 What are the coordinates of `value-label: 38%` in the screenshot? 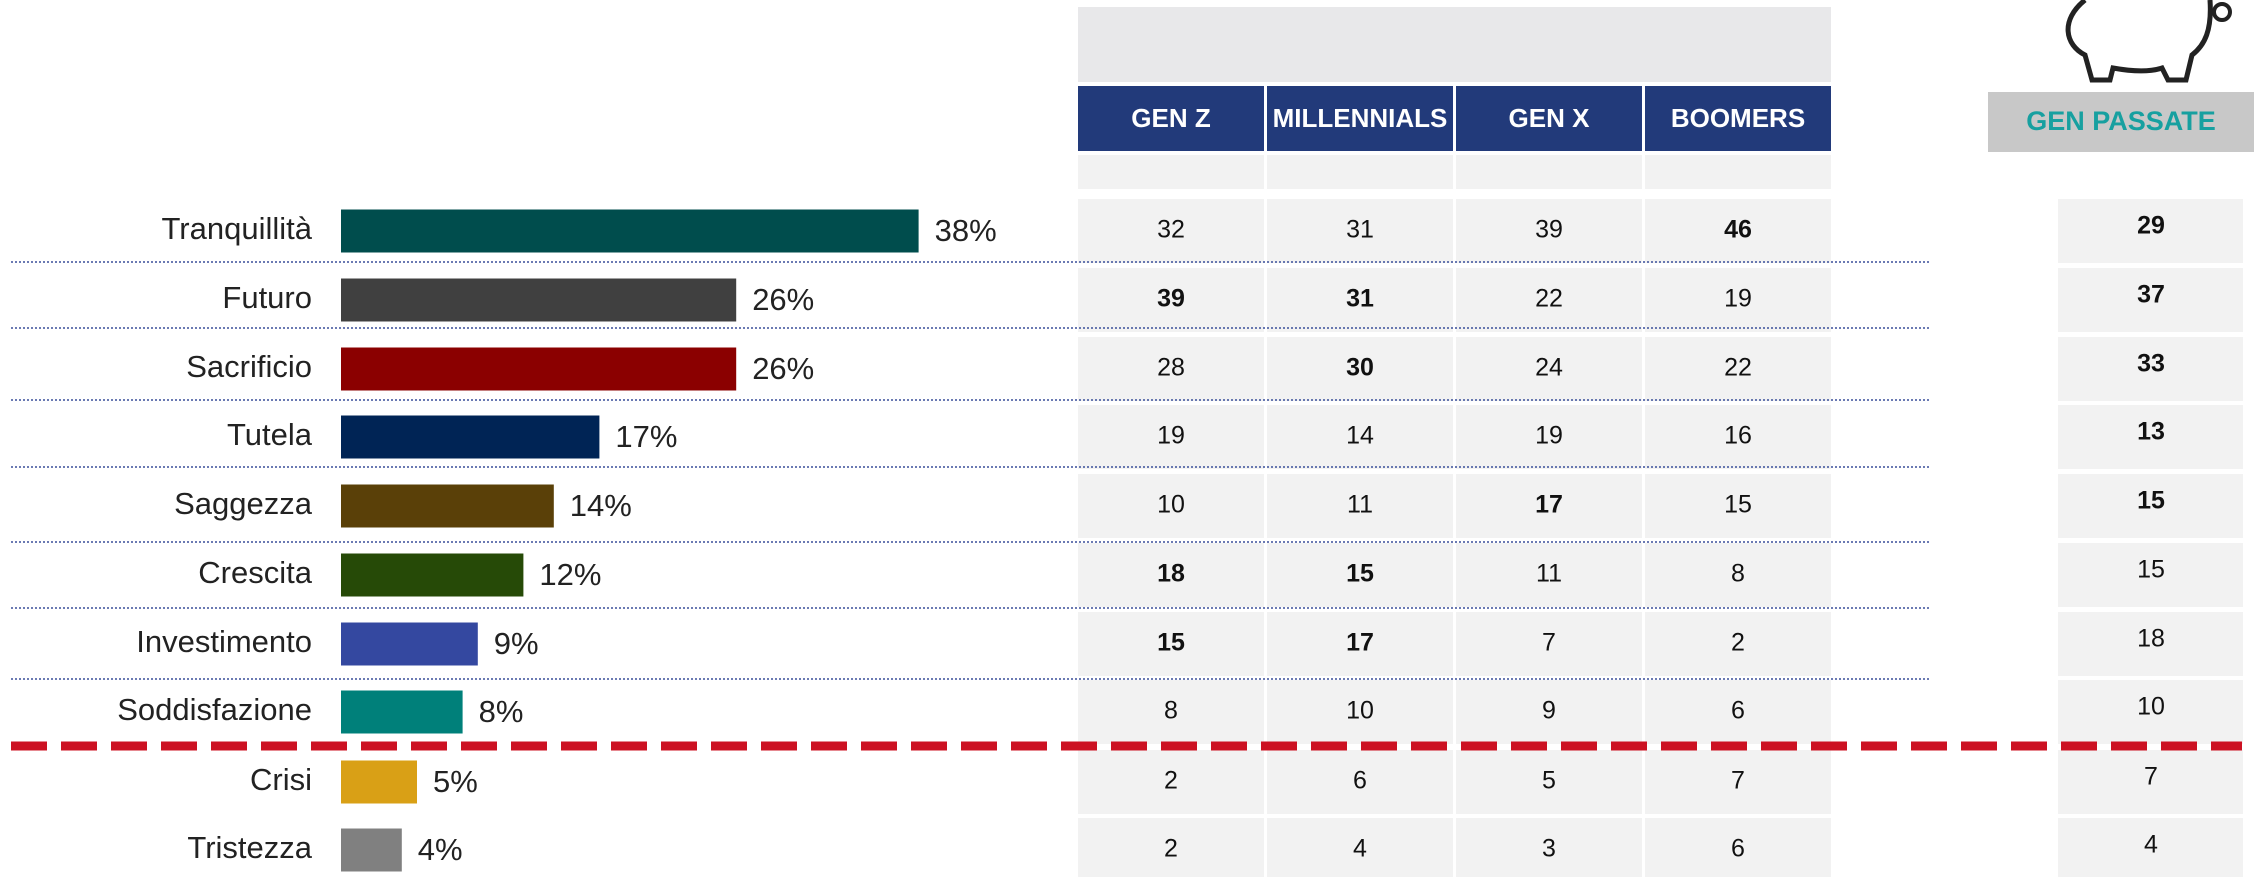 It's located at (966, 230).